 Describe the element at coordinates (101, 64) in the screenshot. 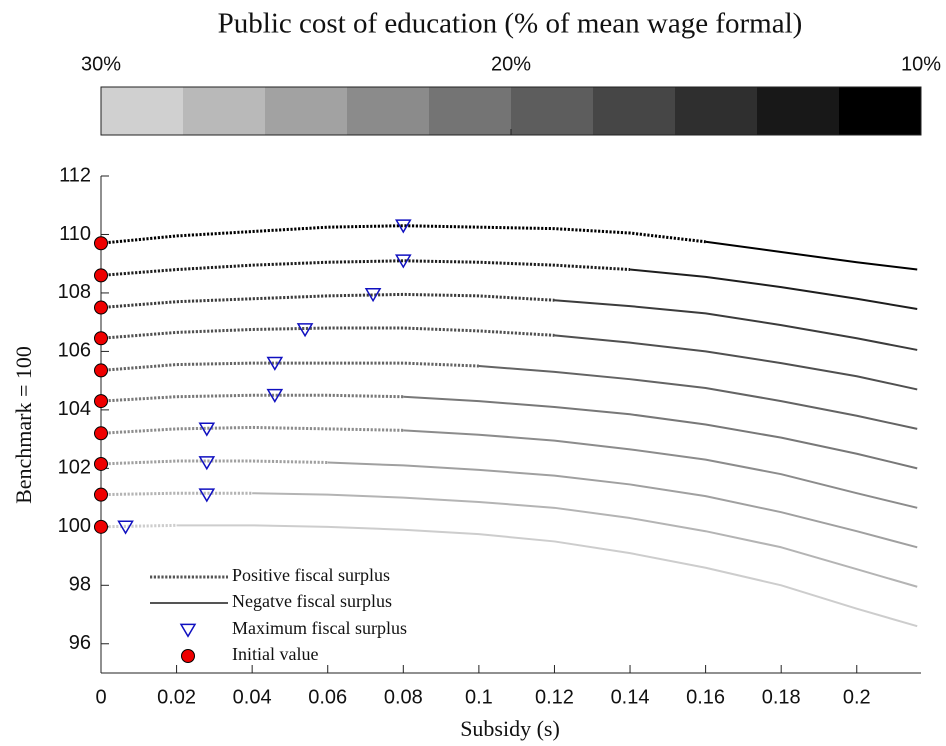

I see `colorbar-tick-label: 30%` at that location.